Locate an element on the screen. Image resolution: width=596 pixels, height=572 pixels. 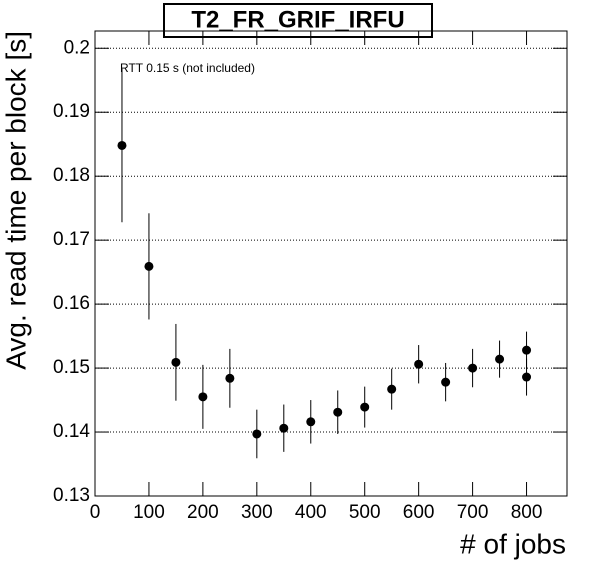
x-tick-label: 100 is located at coordinates (149, 512).